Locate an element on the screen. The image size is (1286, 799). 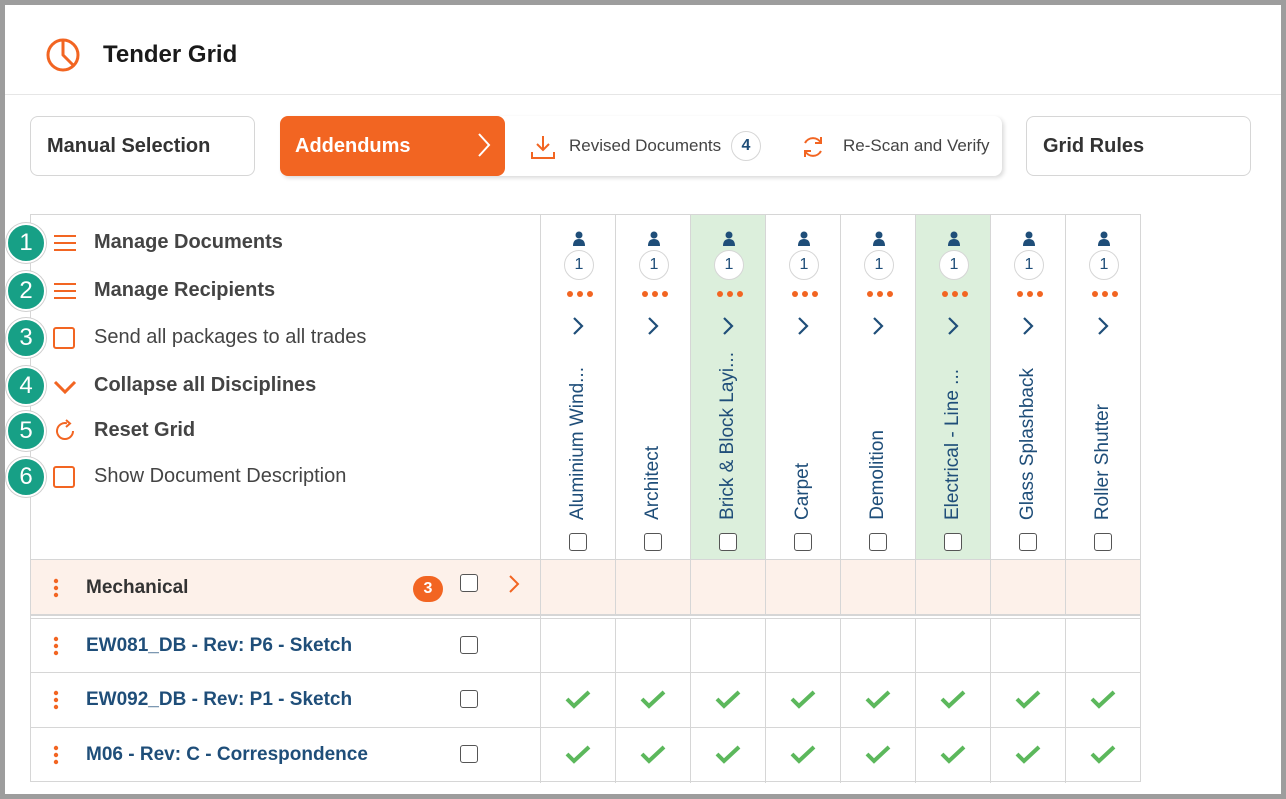
grid-rules-button: Grid Rules is located at coordinates (1138, 146).